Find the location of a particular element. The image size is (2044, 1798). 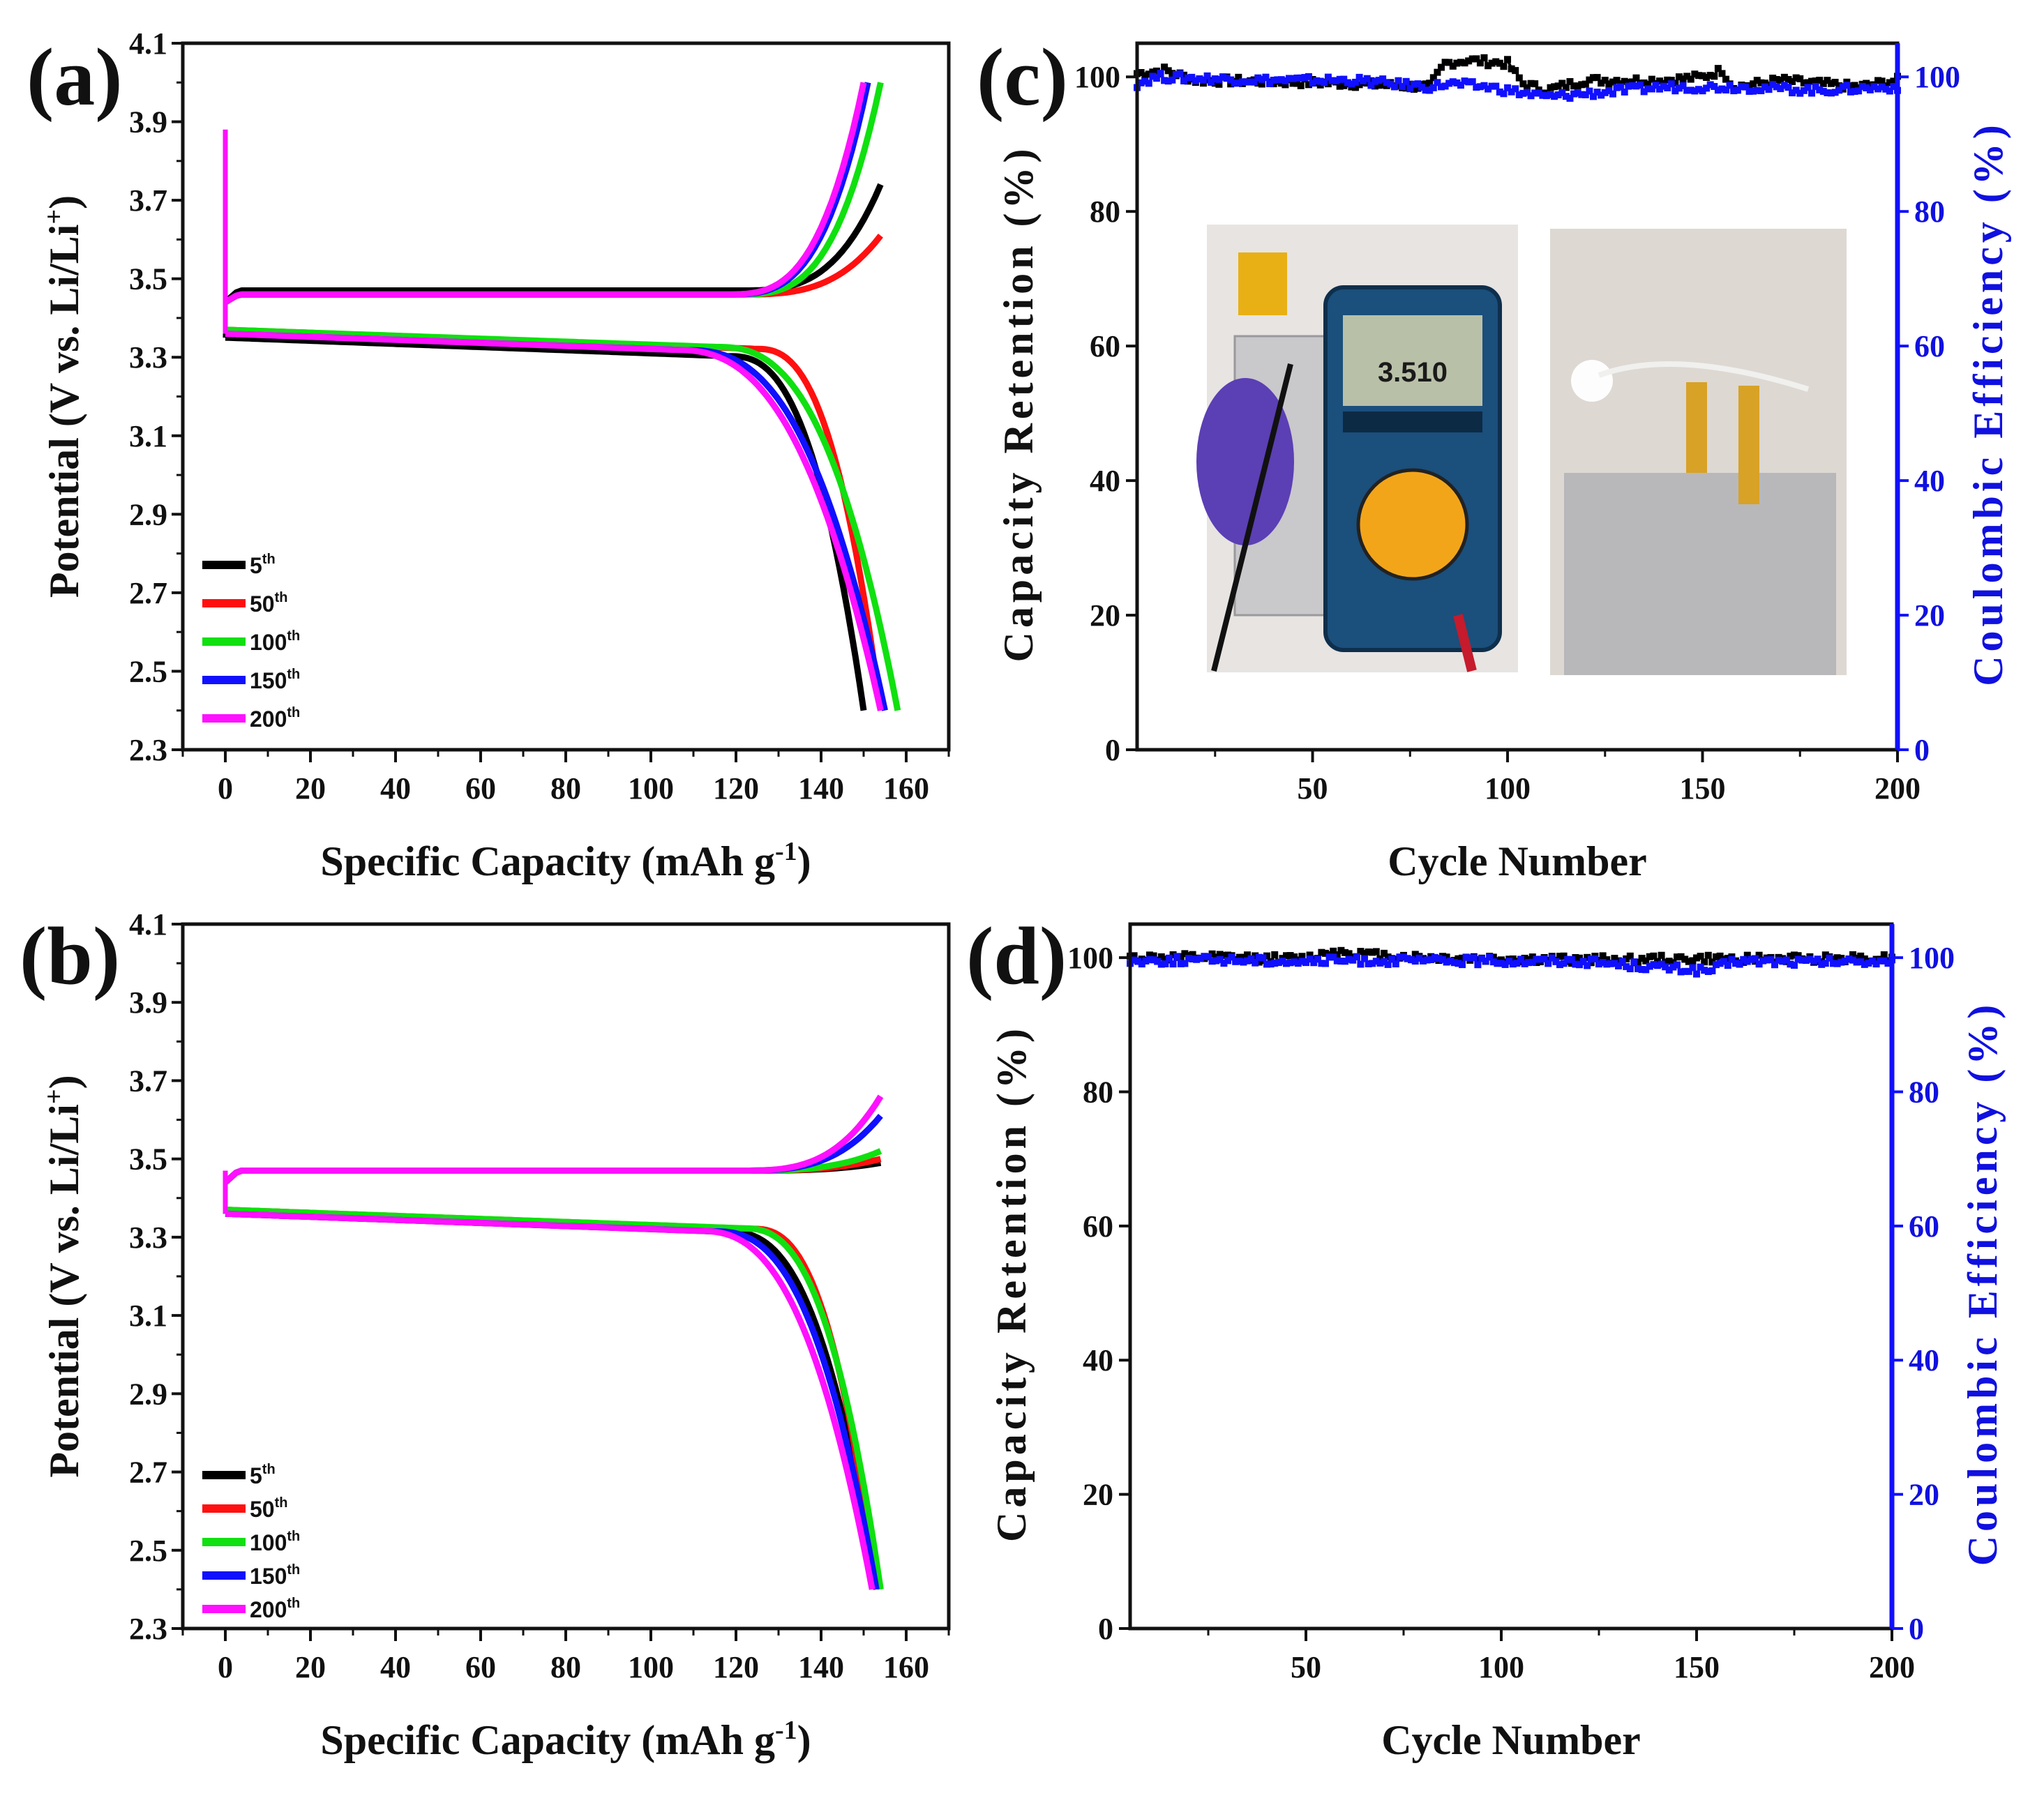

y-tick-label-b: 3.3 is located at coordinates (148, 1238).